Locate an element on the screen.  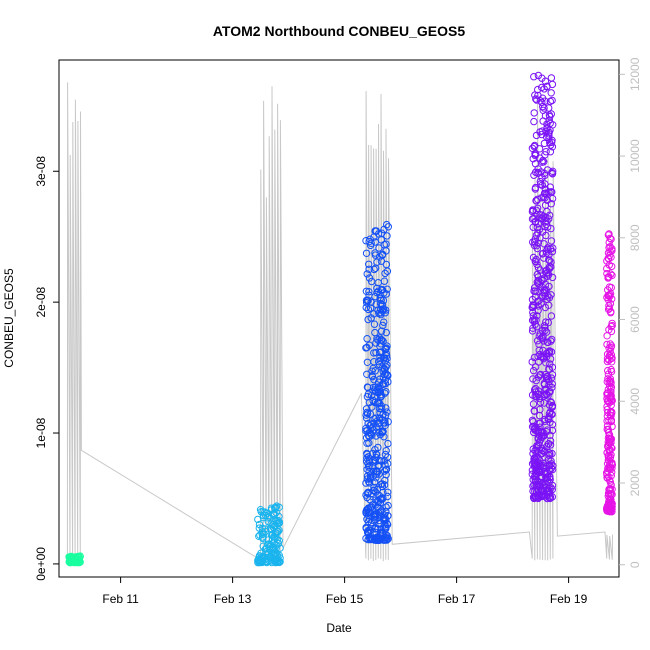
x-tick-label: Feb 17 is located at coordinates (457, 599).